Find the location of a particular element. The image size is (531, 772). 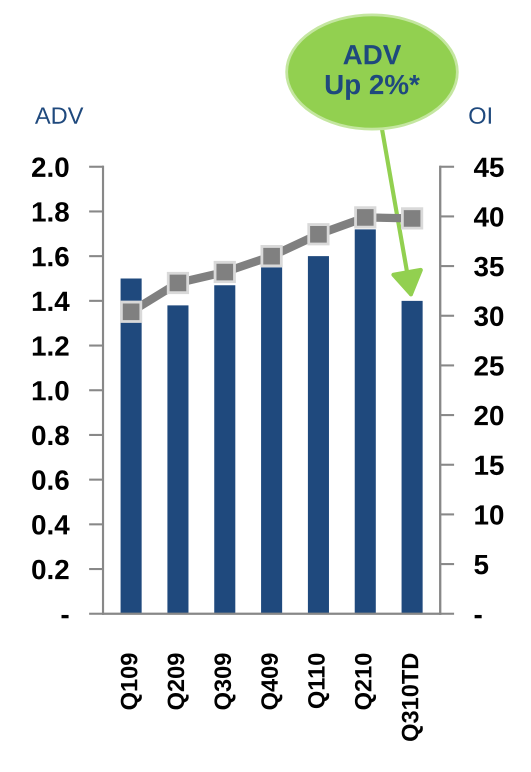

y-tick-label: 1.8 is located at coordinates (50, 212).